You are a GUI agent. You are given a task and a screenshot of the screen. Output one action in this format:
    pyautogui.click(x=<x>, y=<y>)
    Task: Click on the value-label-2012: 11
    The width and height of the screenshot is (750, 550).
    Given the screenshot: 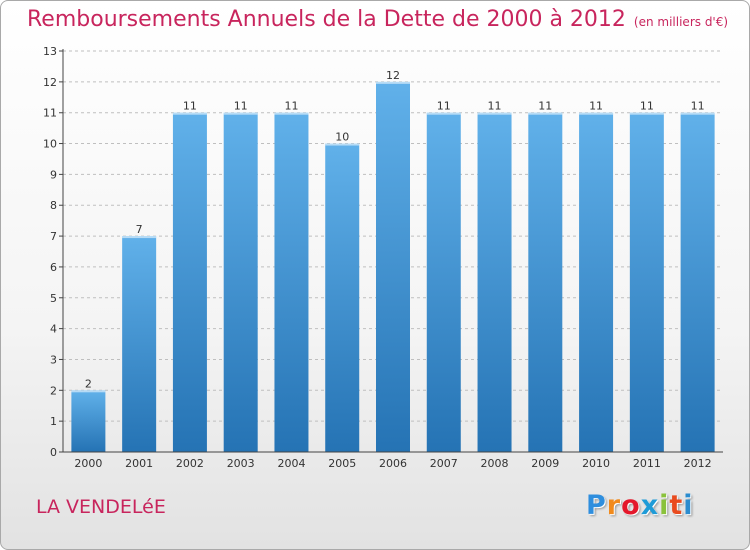 What is the action you would take?
    pyautogui.click(x=698, y=106)
    